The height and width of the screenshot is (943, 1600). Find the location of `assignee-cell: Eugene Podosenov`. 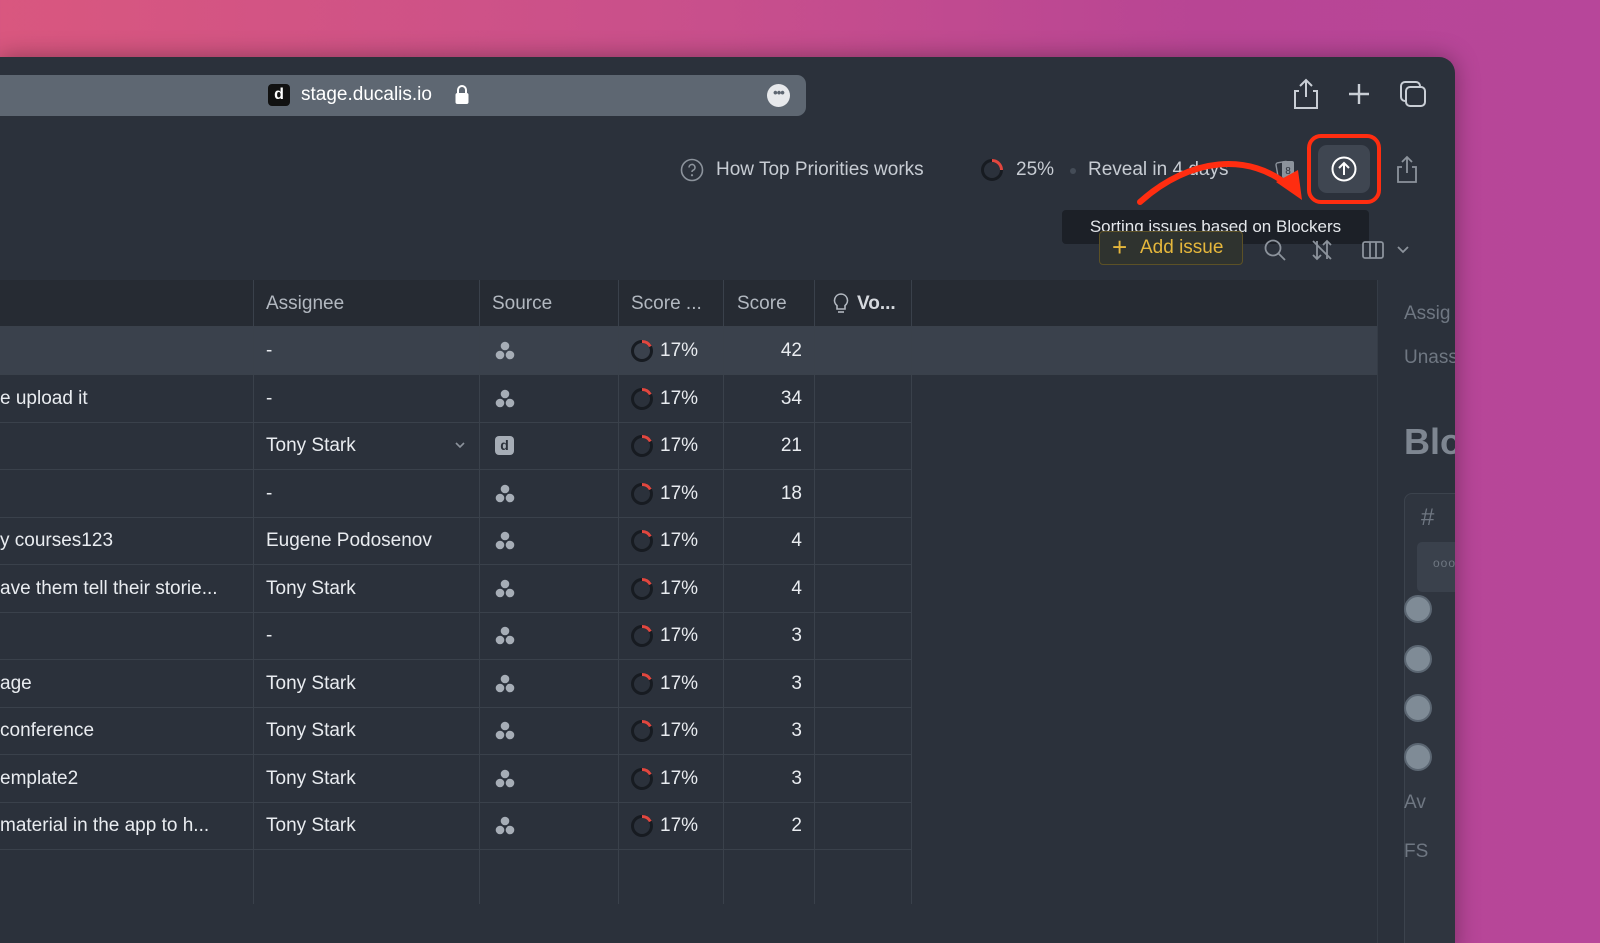

assignee-cell: Eugene Podosenov is located at coordinates (349, 540).